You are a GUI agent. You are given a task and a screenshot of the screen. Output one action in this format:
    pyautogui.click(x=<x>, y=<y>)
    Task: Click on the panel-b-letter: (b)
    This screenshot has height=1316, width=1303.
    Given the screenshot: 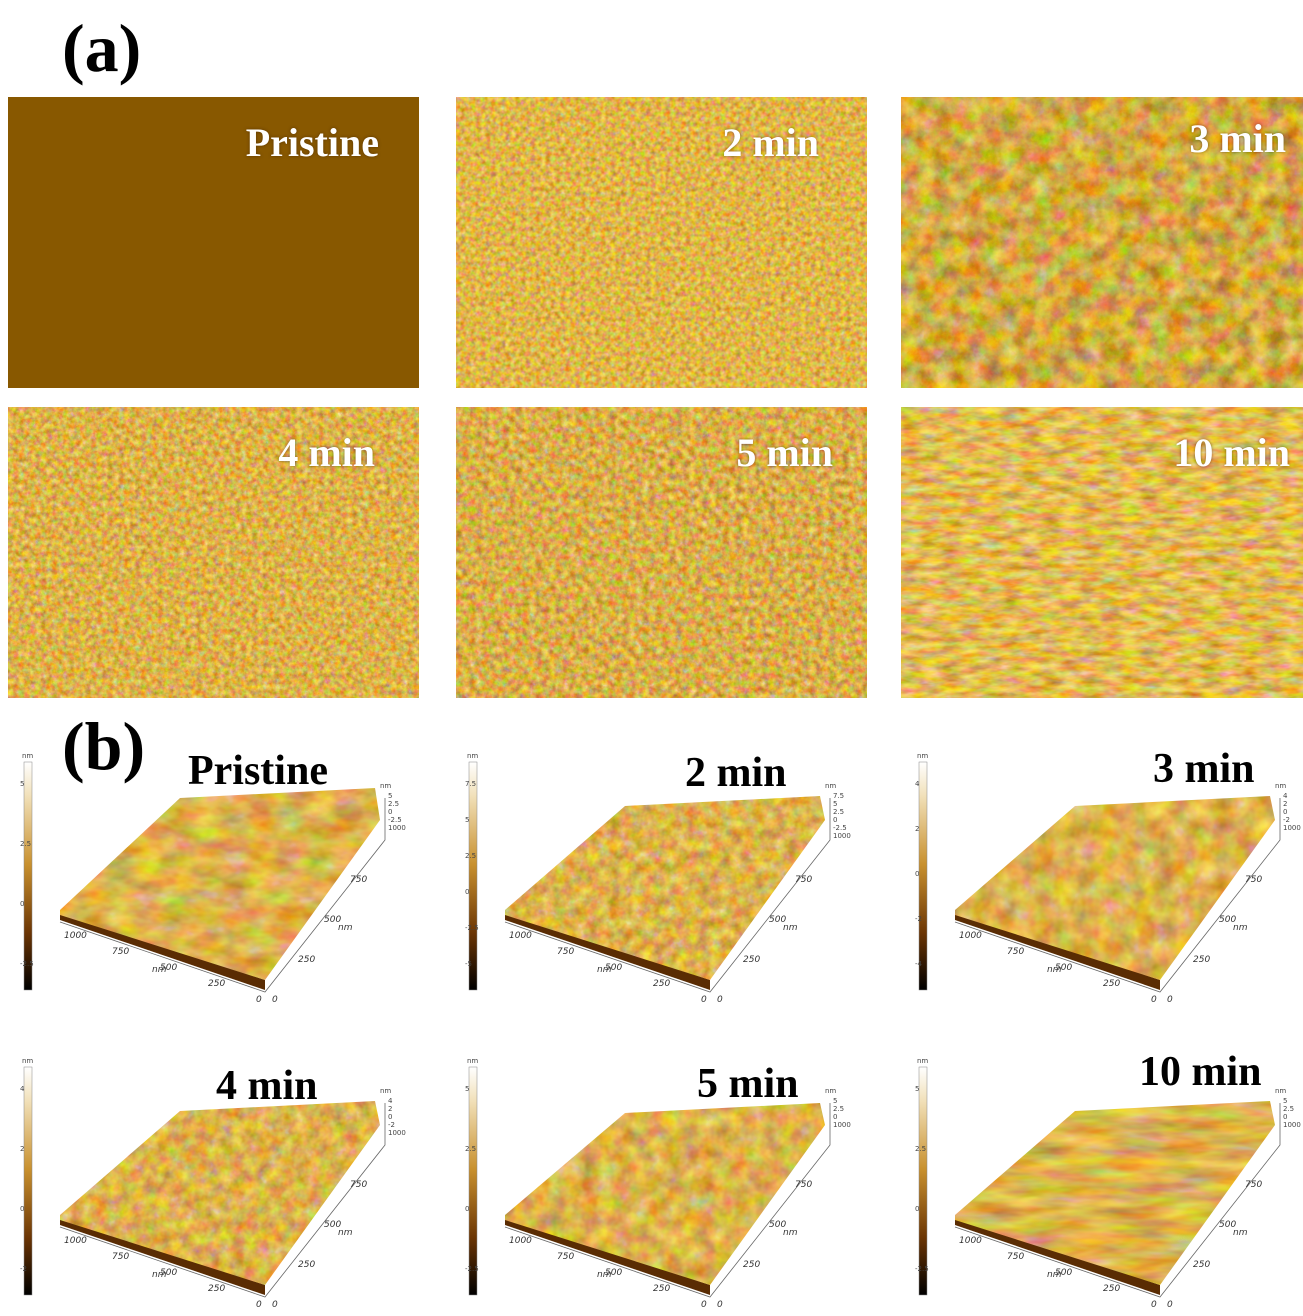 What is the action you would take?
    pyautogui.click(x=104, y=746)
    